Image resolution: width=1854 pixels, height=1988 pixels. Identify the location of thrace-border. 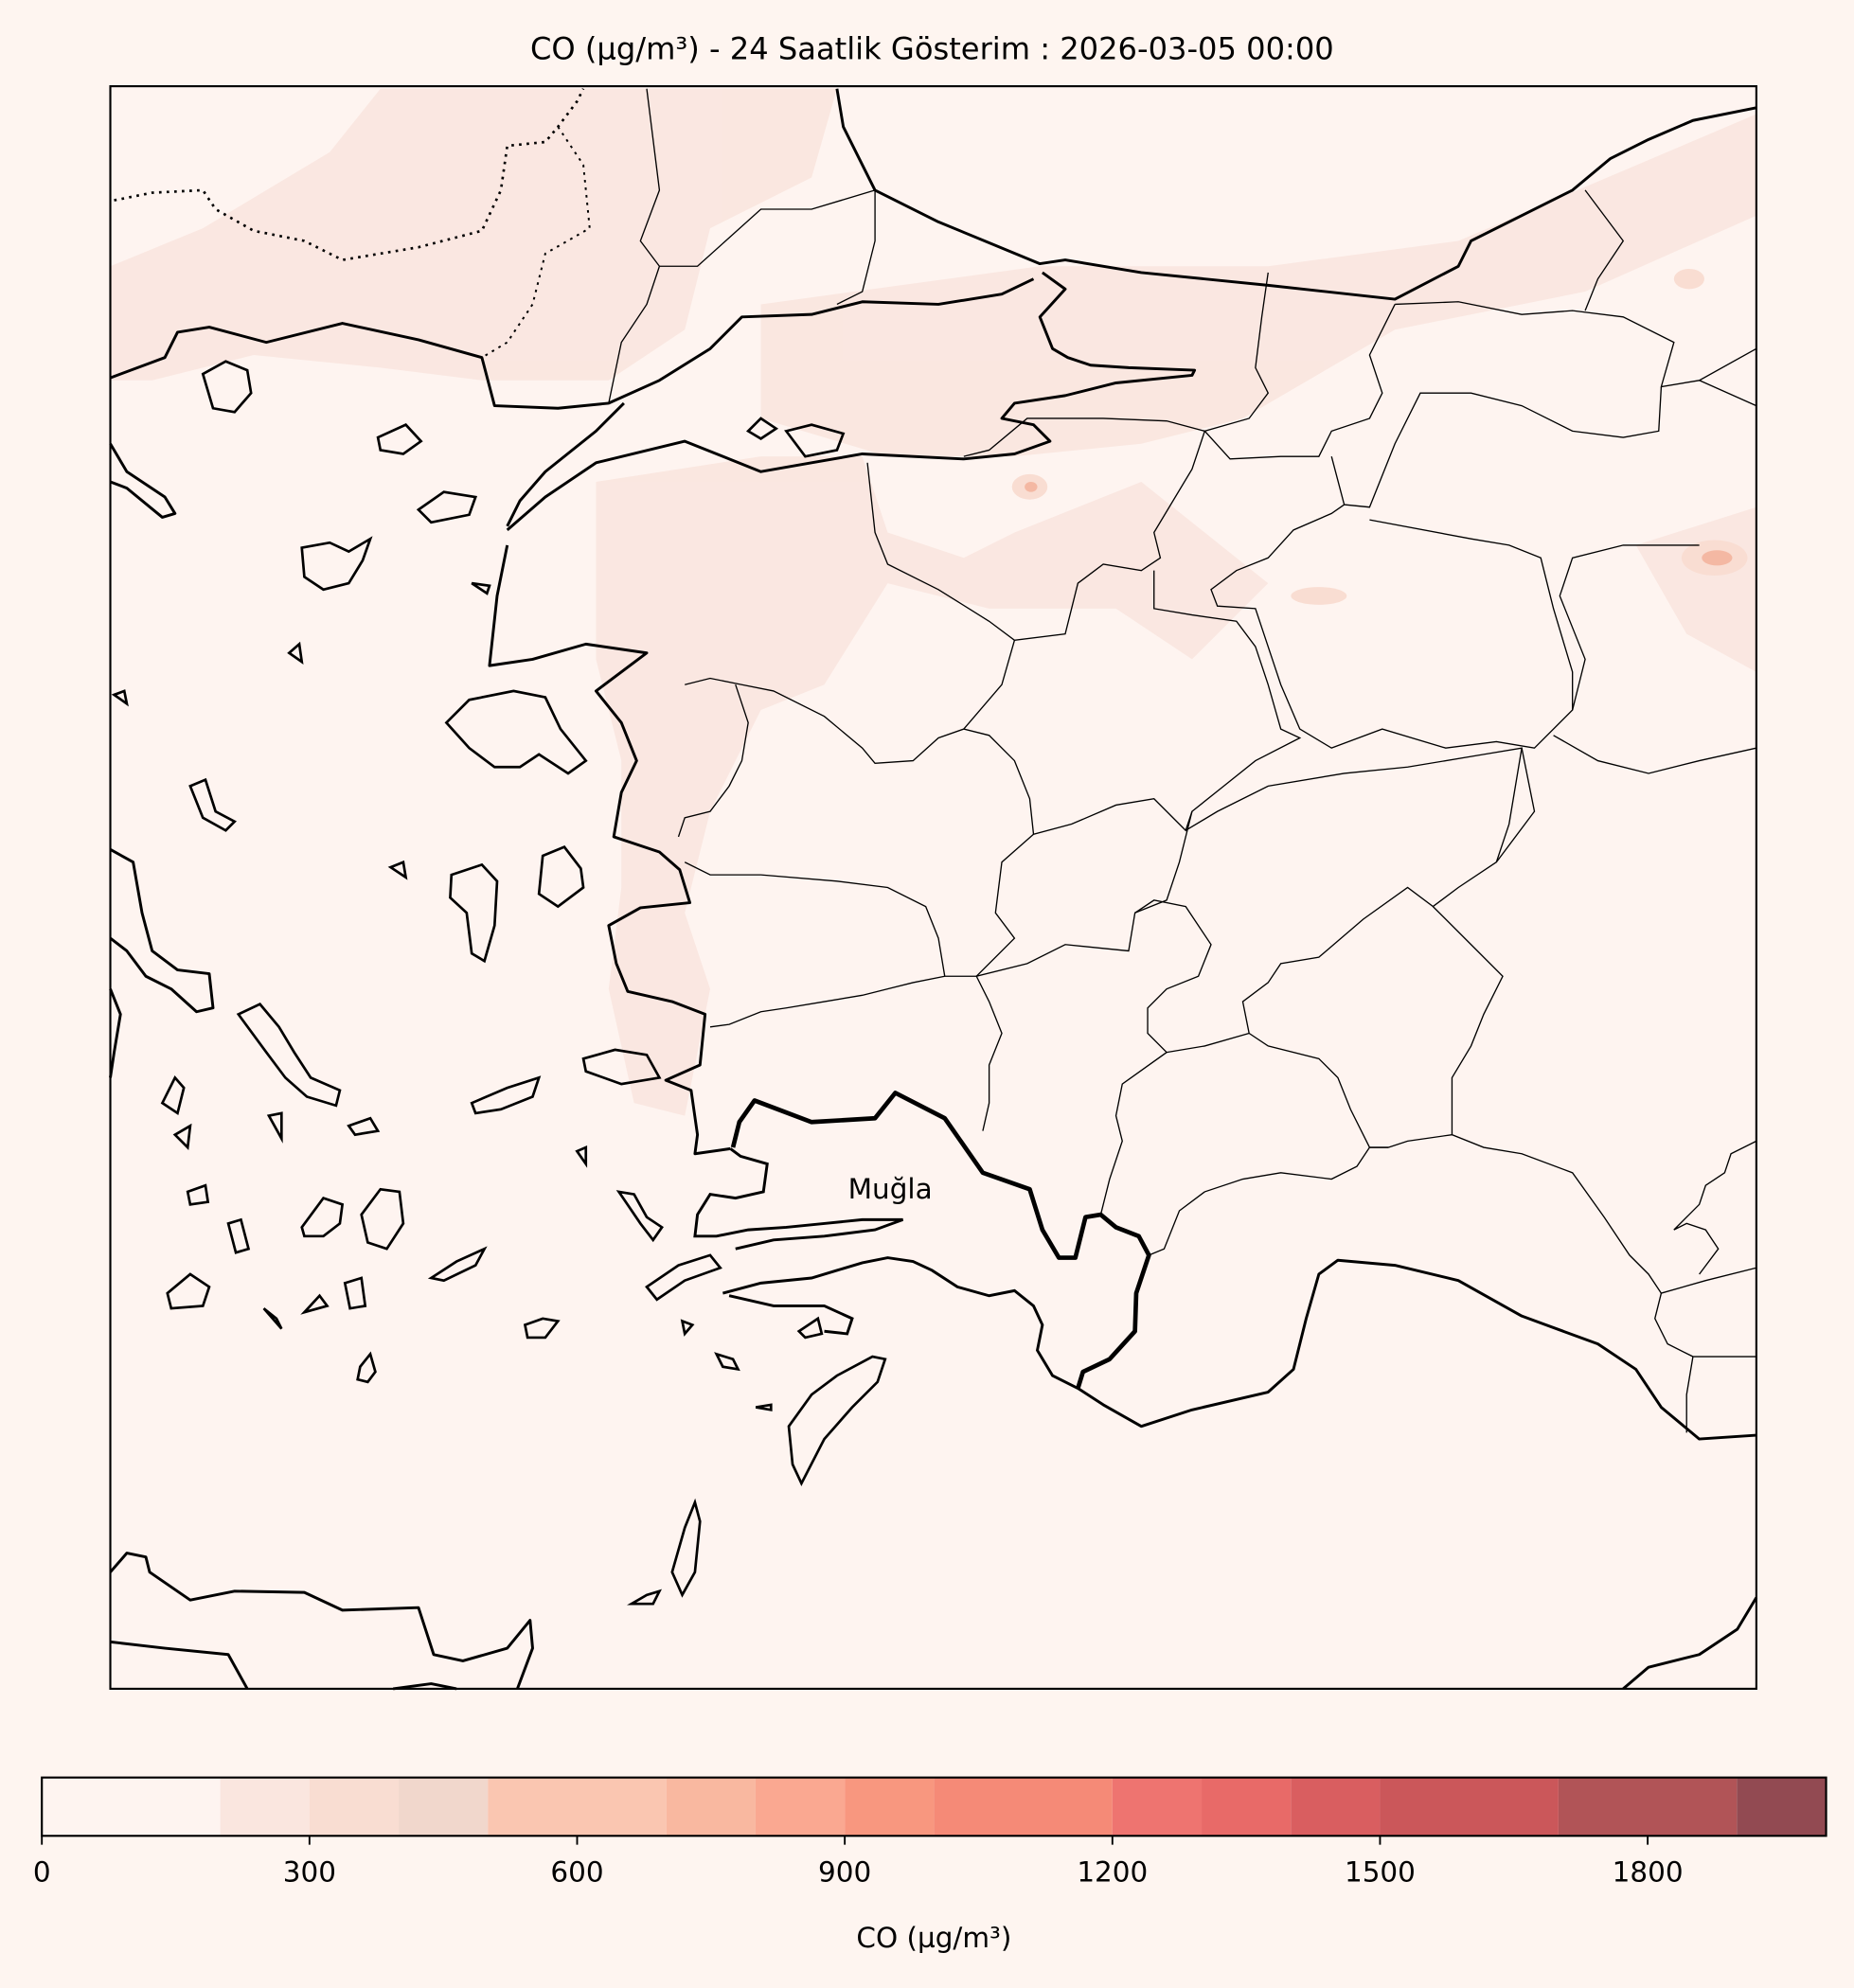
(349, 174).